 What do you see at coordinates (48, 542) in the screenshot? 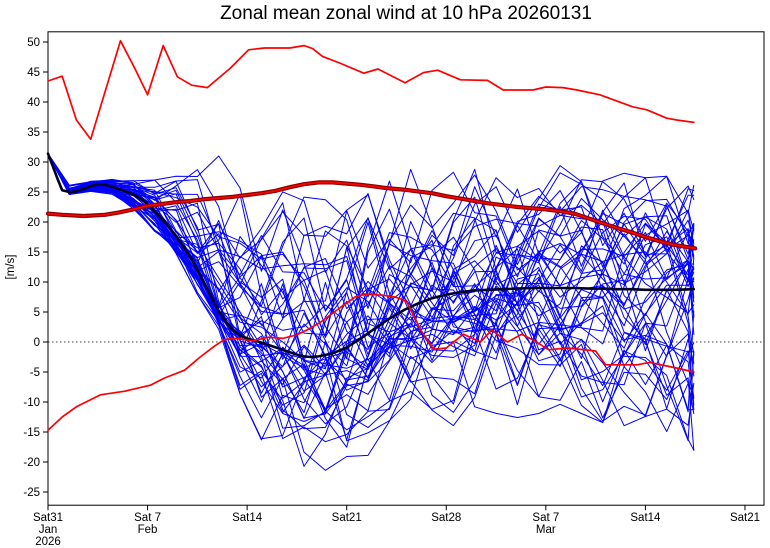
I see `x-tick-label: 2026` at bounding box center [48, 542].